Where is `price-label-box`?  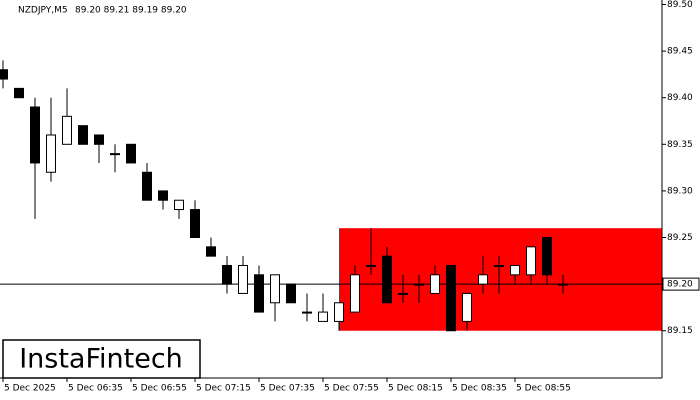
price-label-box is located at coordinates (681, 284).